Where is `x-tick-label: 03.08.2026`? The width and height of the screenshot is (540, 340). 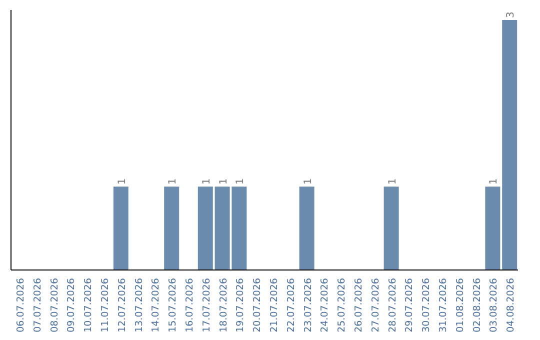
x-tick-label: 03.08.2026 is located at coordinates (494, 305).